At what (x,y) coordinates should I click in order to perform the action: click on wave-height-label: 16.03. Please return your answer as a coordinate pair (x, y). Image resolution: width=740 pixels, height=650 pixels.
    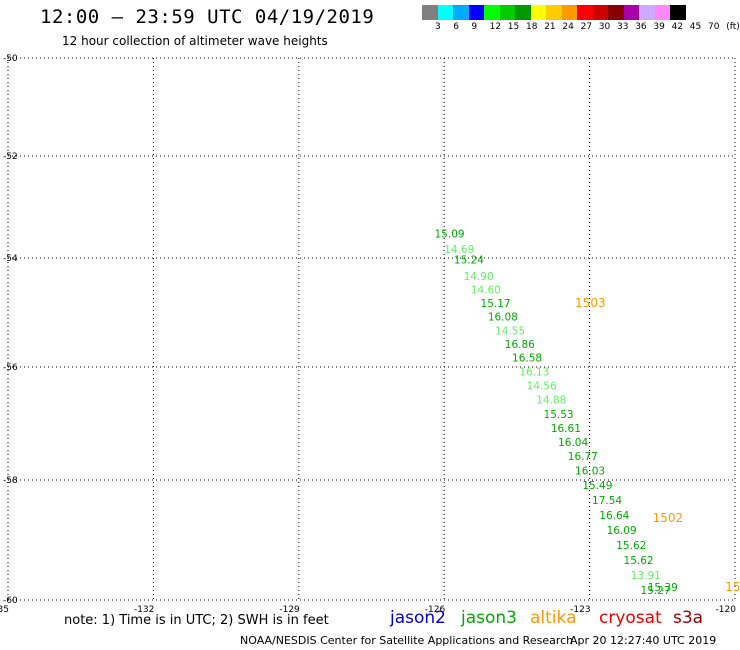
    Looking at the image, I should click on (590, 471).